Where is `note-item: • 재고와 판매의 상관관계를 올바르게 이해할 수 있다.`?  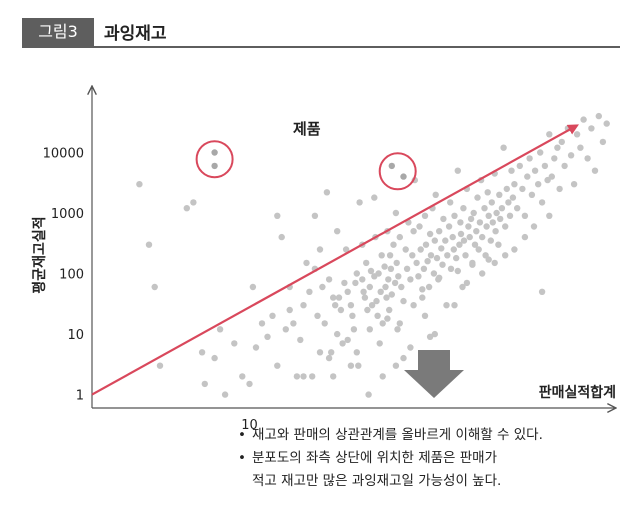 note-item: • 재고와 판매의 상관관계를 올바르게 이해할 수 있다. is located at coordinates (433, 435).